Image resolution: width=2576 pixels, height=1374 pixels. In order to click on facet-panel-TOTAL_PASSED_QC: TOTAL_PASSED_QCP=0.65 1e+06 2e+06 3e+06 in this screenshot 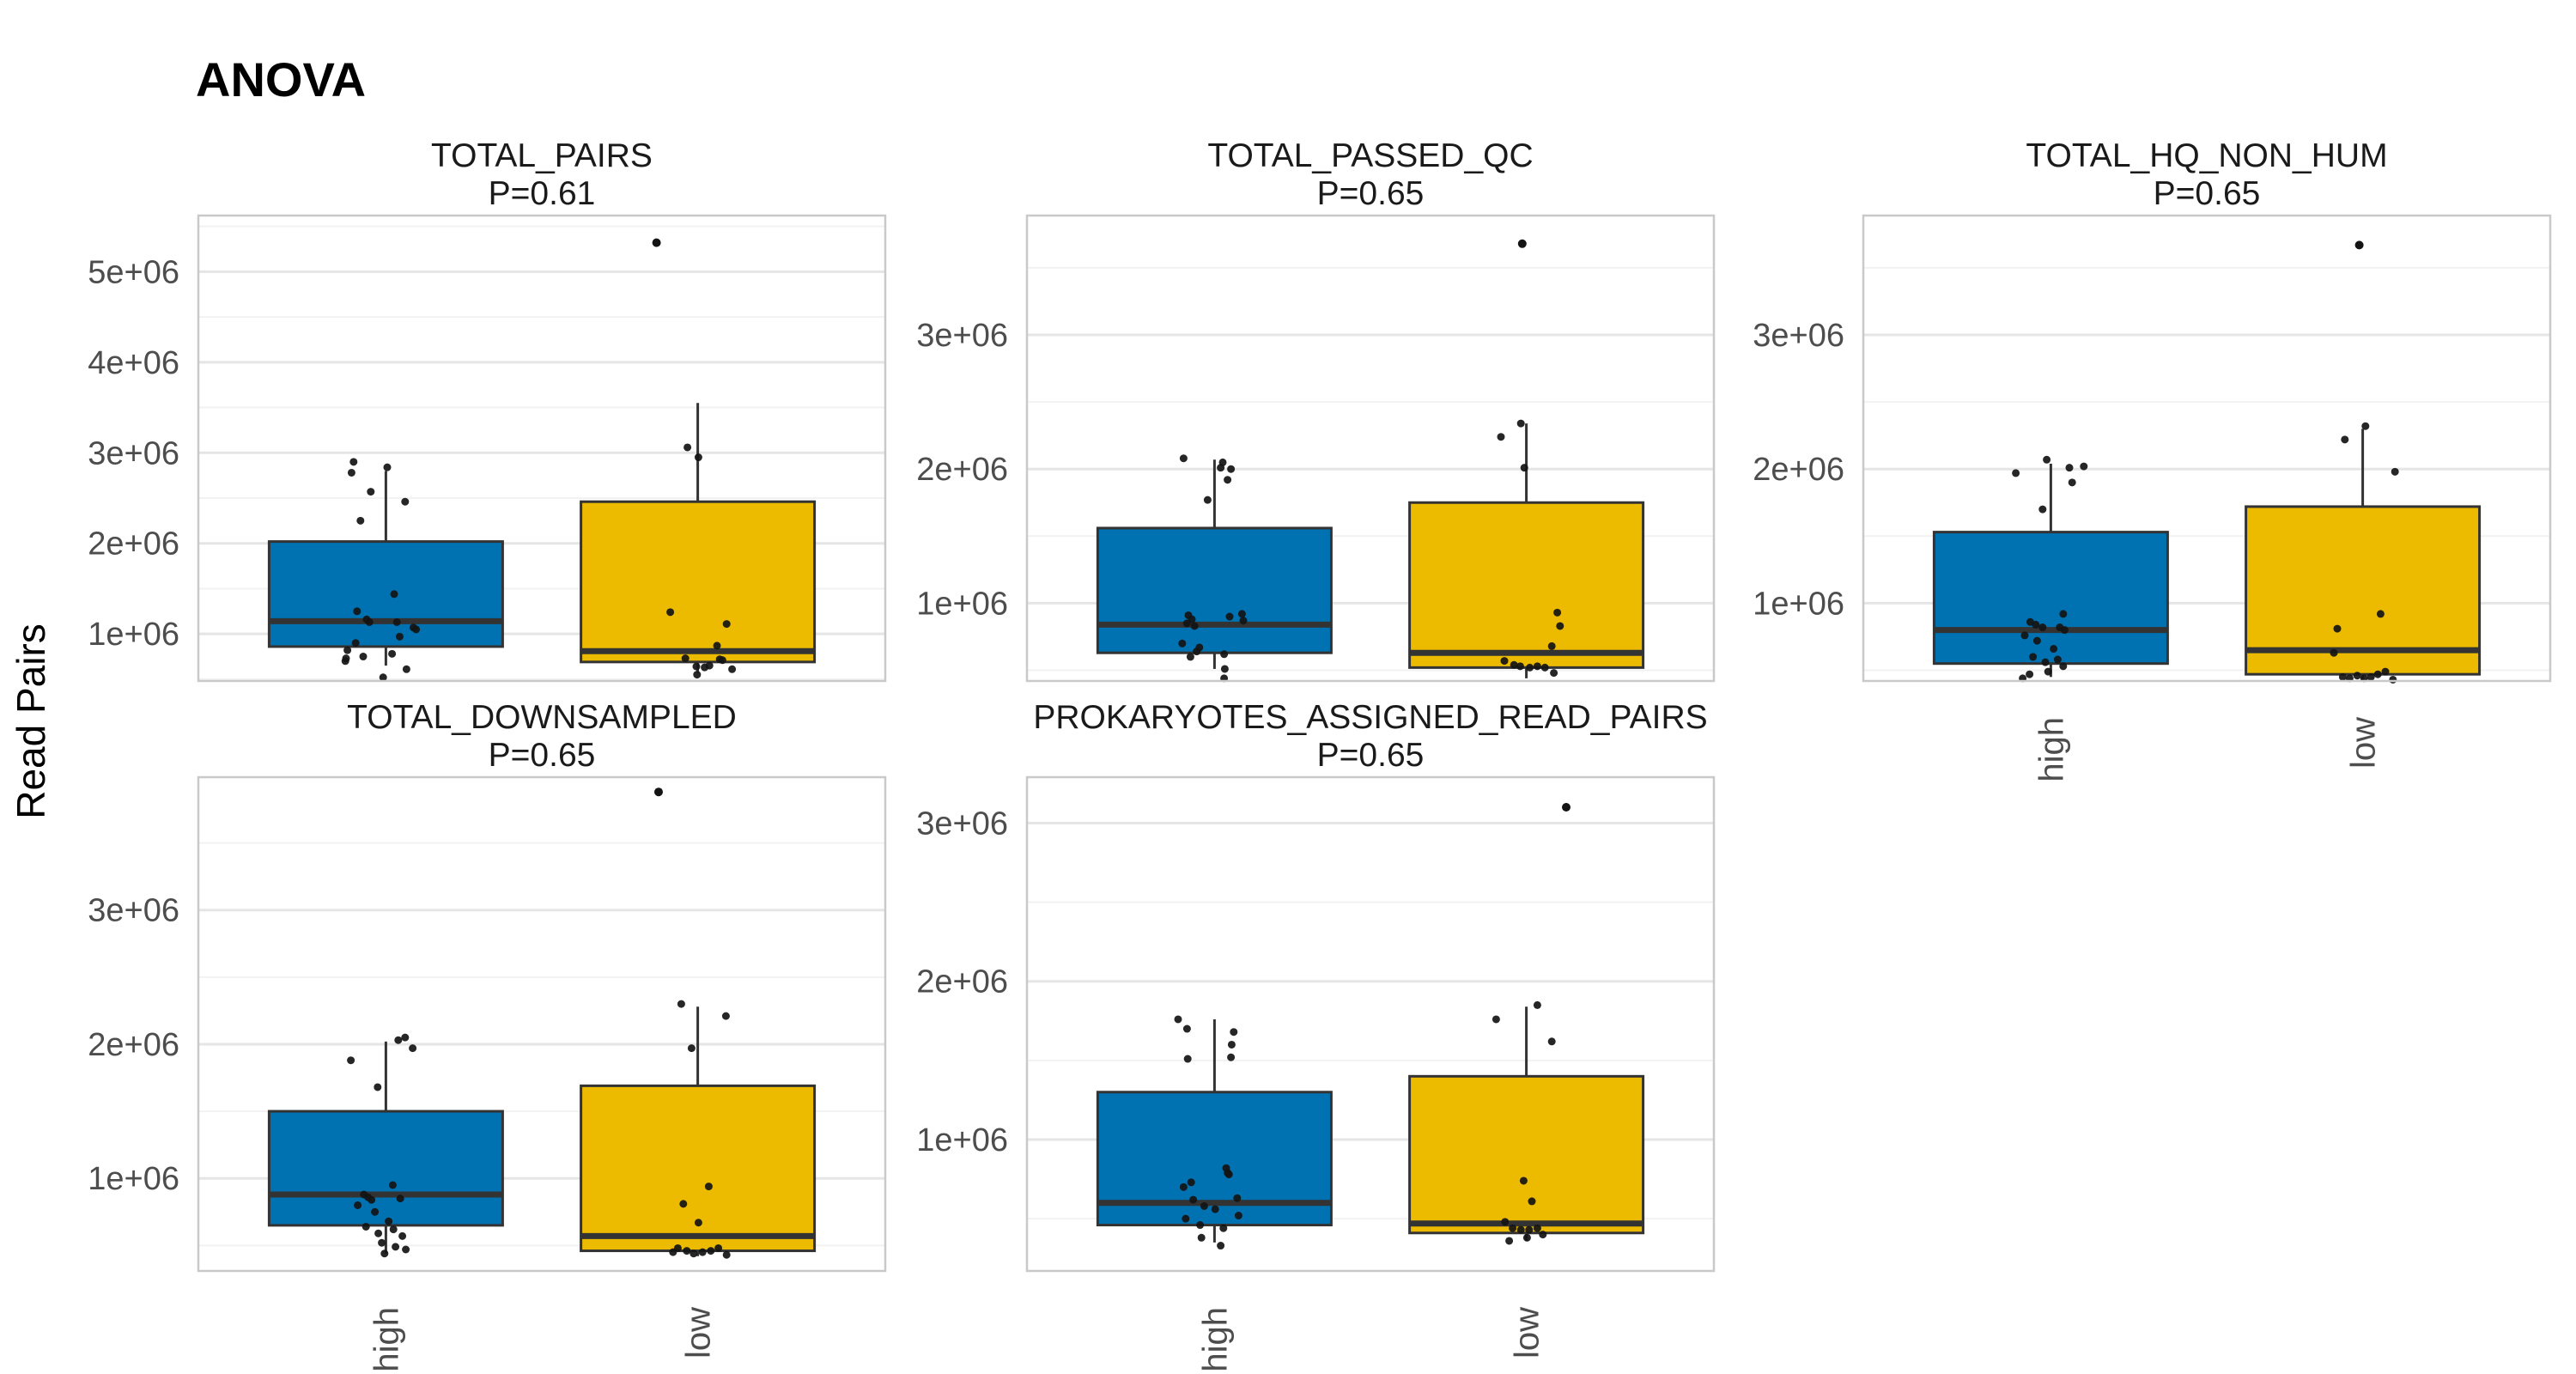, I will do `click(1316, 410)`.